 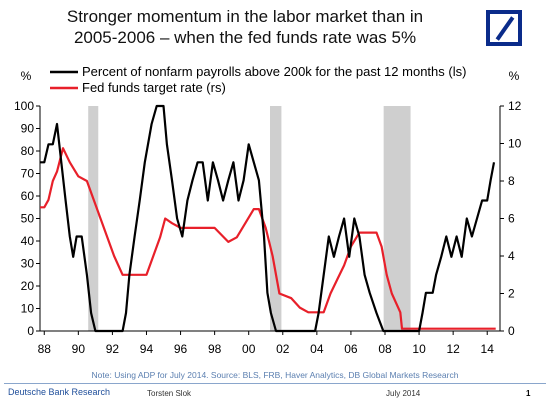 What do you see at coordinates (147, 349) in the screenshot?
I see `x-tick-label: 94` at bounding box center [147, 349].